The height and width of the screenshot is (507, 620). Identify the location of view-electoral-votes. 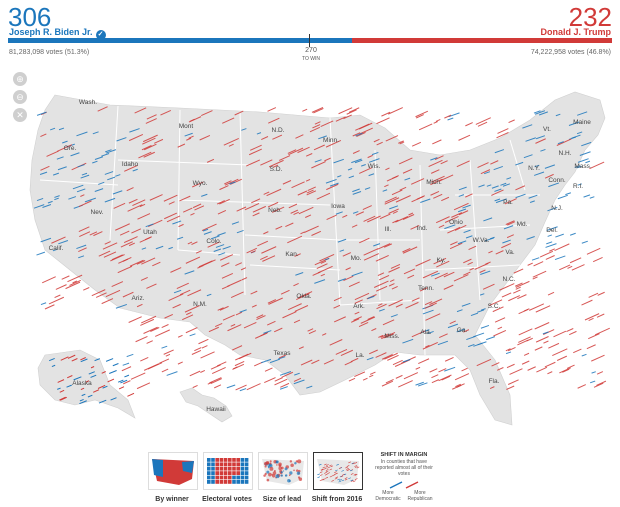
(228, 471).